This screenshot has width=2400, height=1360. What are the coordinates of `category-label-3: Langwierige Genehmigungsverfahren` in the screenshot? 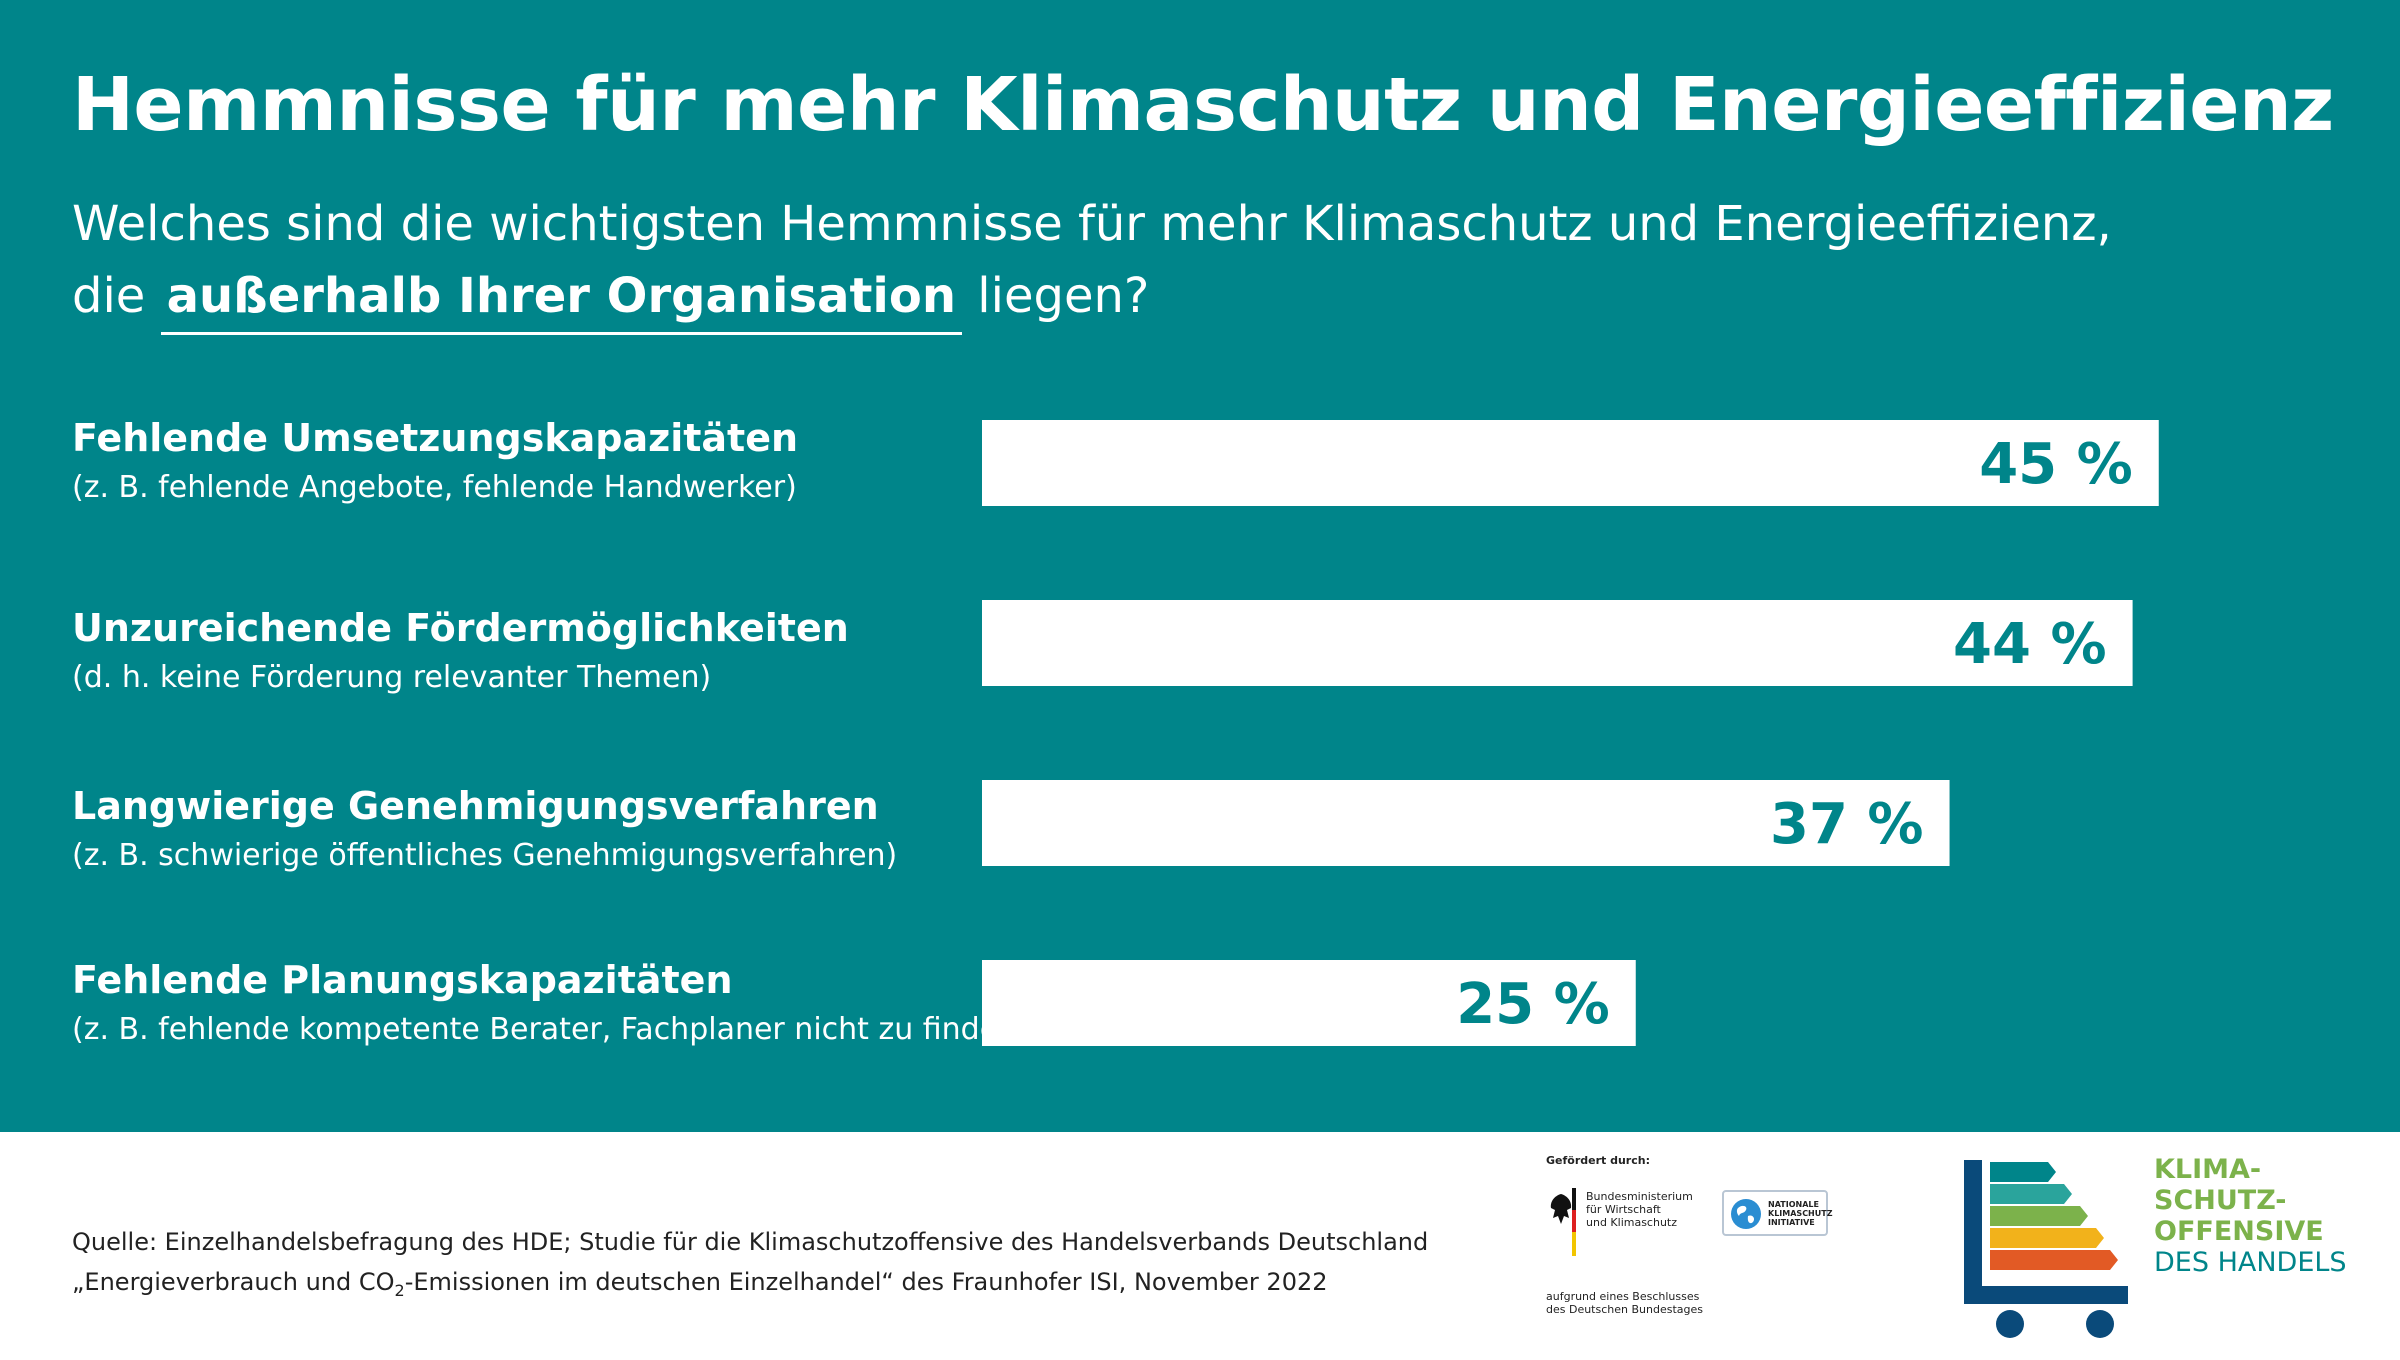 It's located at (475, 806).